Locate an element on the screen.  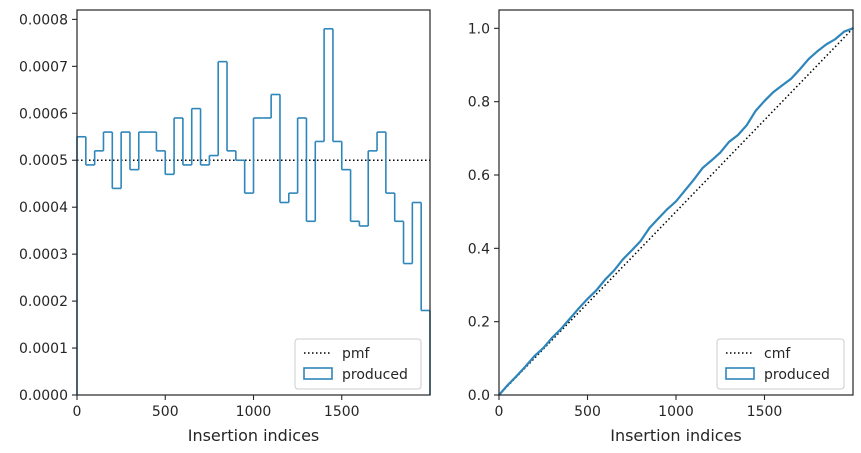
legend-label-pmf: pmf is located at coordinates (356, 354).